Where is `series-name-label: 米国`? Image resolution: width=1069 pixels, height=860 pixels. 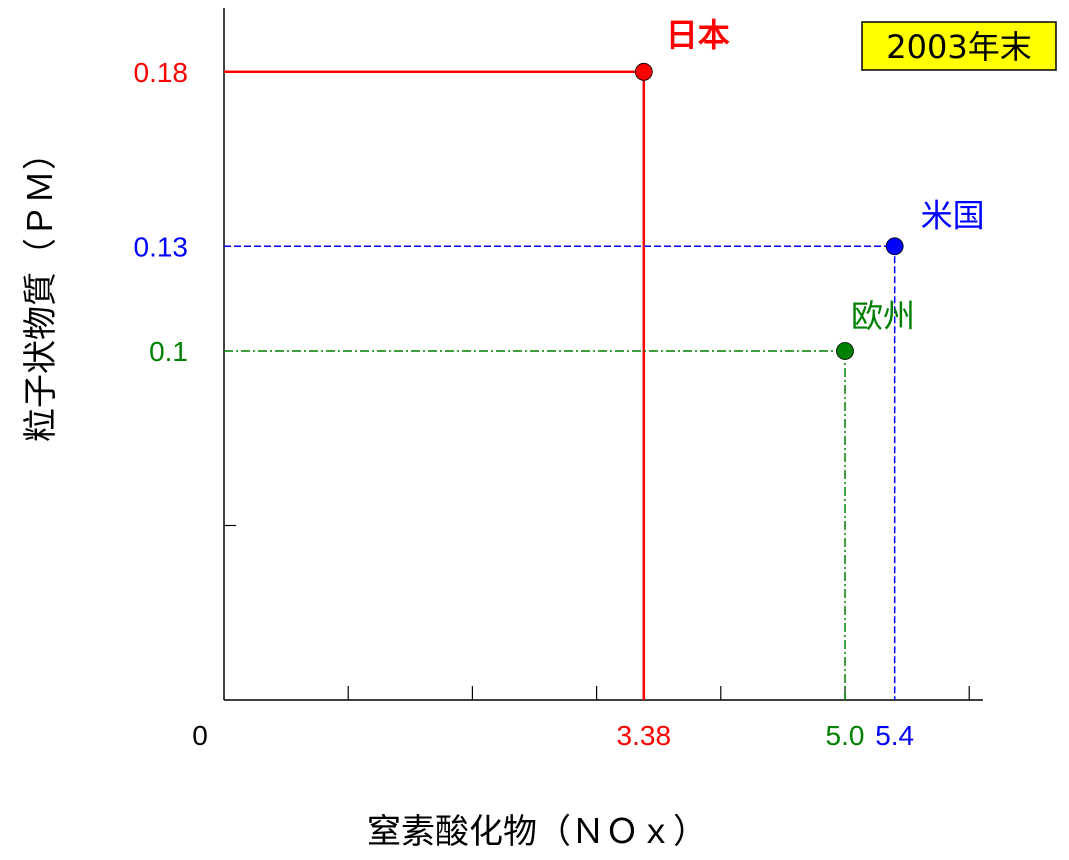 series-name-label: 米国 is located at coordinates (953, 215).